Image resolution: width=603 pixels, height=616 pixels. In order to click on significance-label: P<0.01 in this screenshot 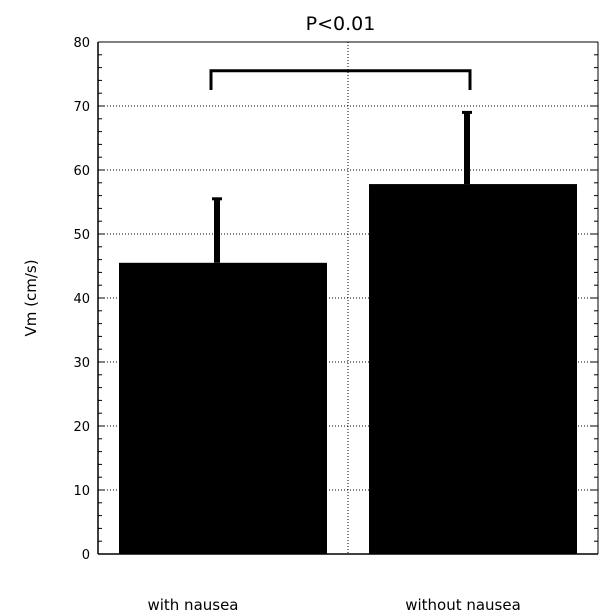, I will do `click(341, 24)`.